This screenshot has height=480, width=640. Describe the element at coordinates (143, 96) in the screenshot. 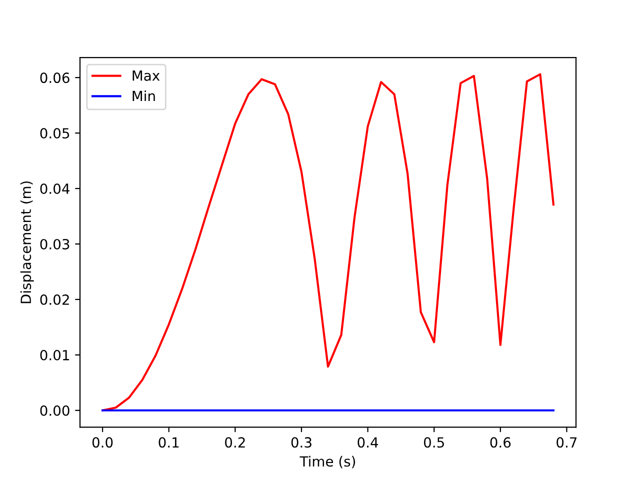

I see `legend-label: Min` at that location.